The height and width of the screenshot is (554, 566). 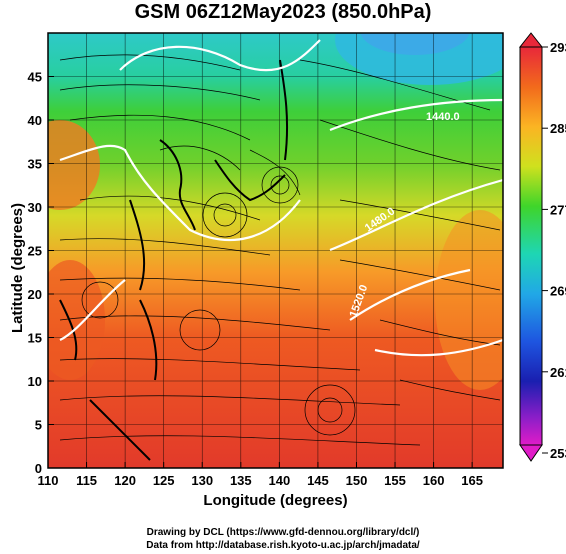 I want to click on x-tick-label: 150, so click(x=357, y=480).